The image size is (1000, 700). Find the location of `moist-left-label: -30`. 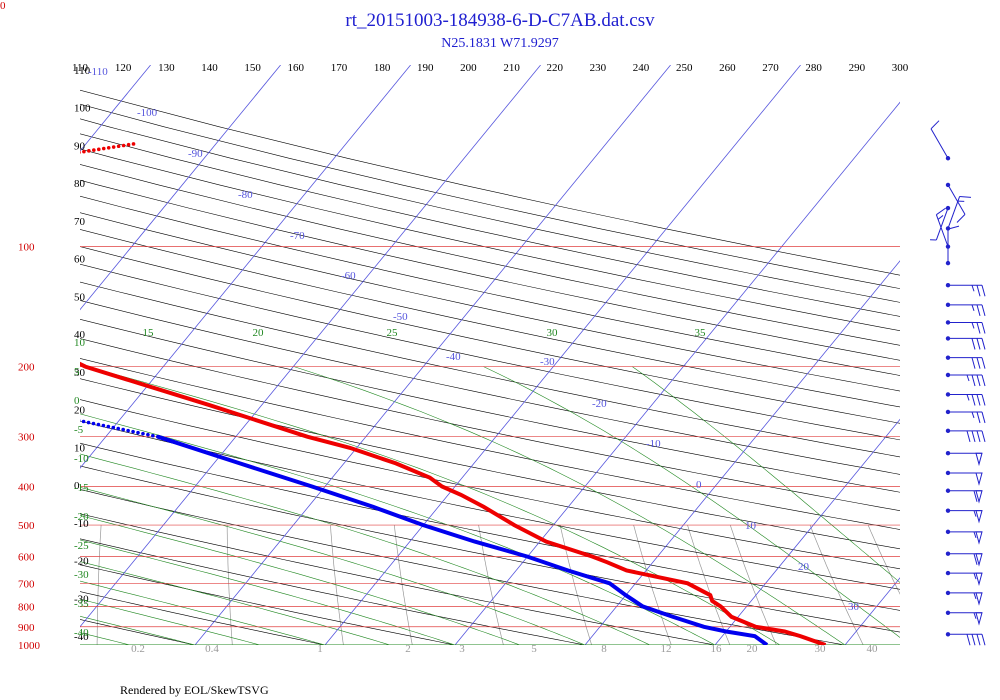

moist-left-label: -30 is located at coordinates (81, 575).